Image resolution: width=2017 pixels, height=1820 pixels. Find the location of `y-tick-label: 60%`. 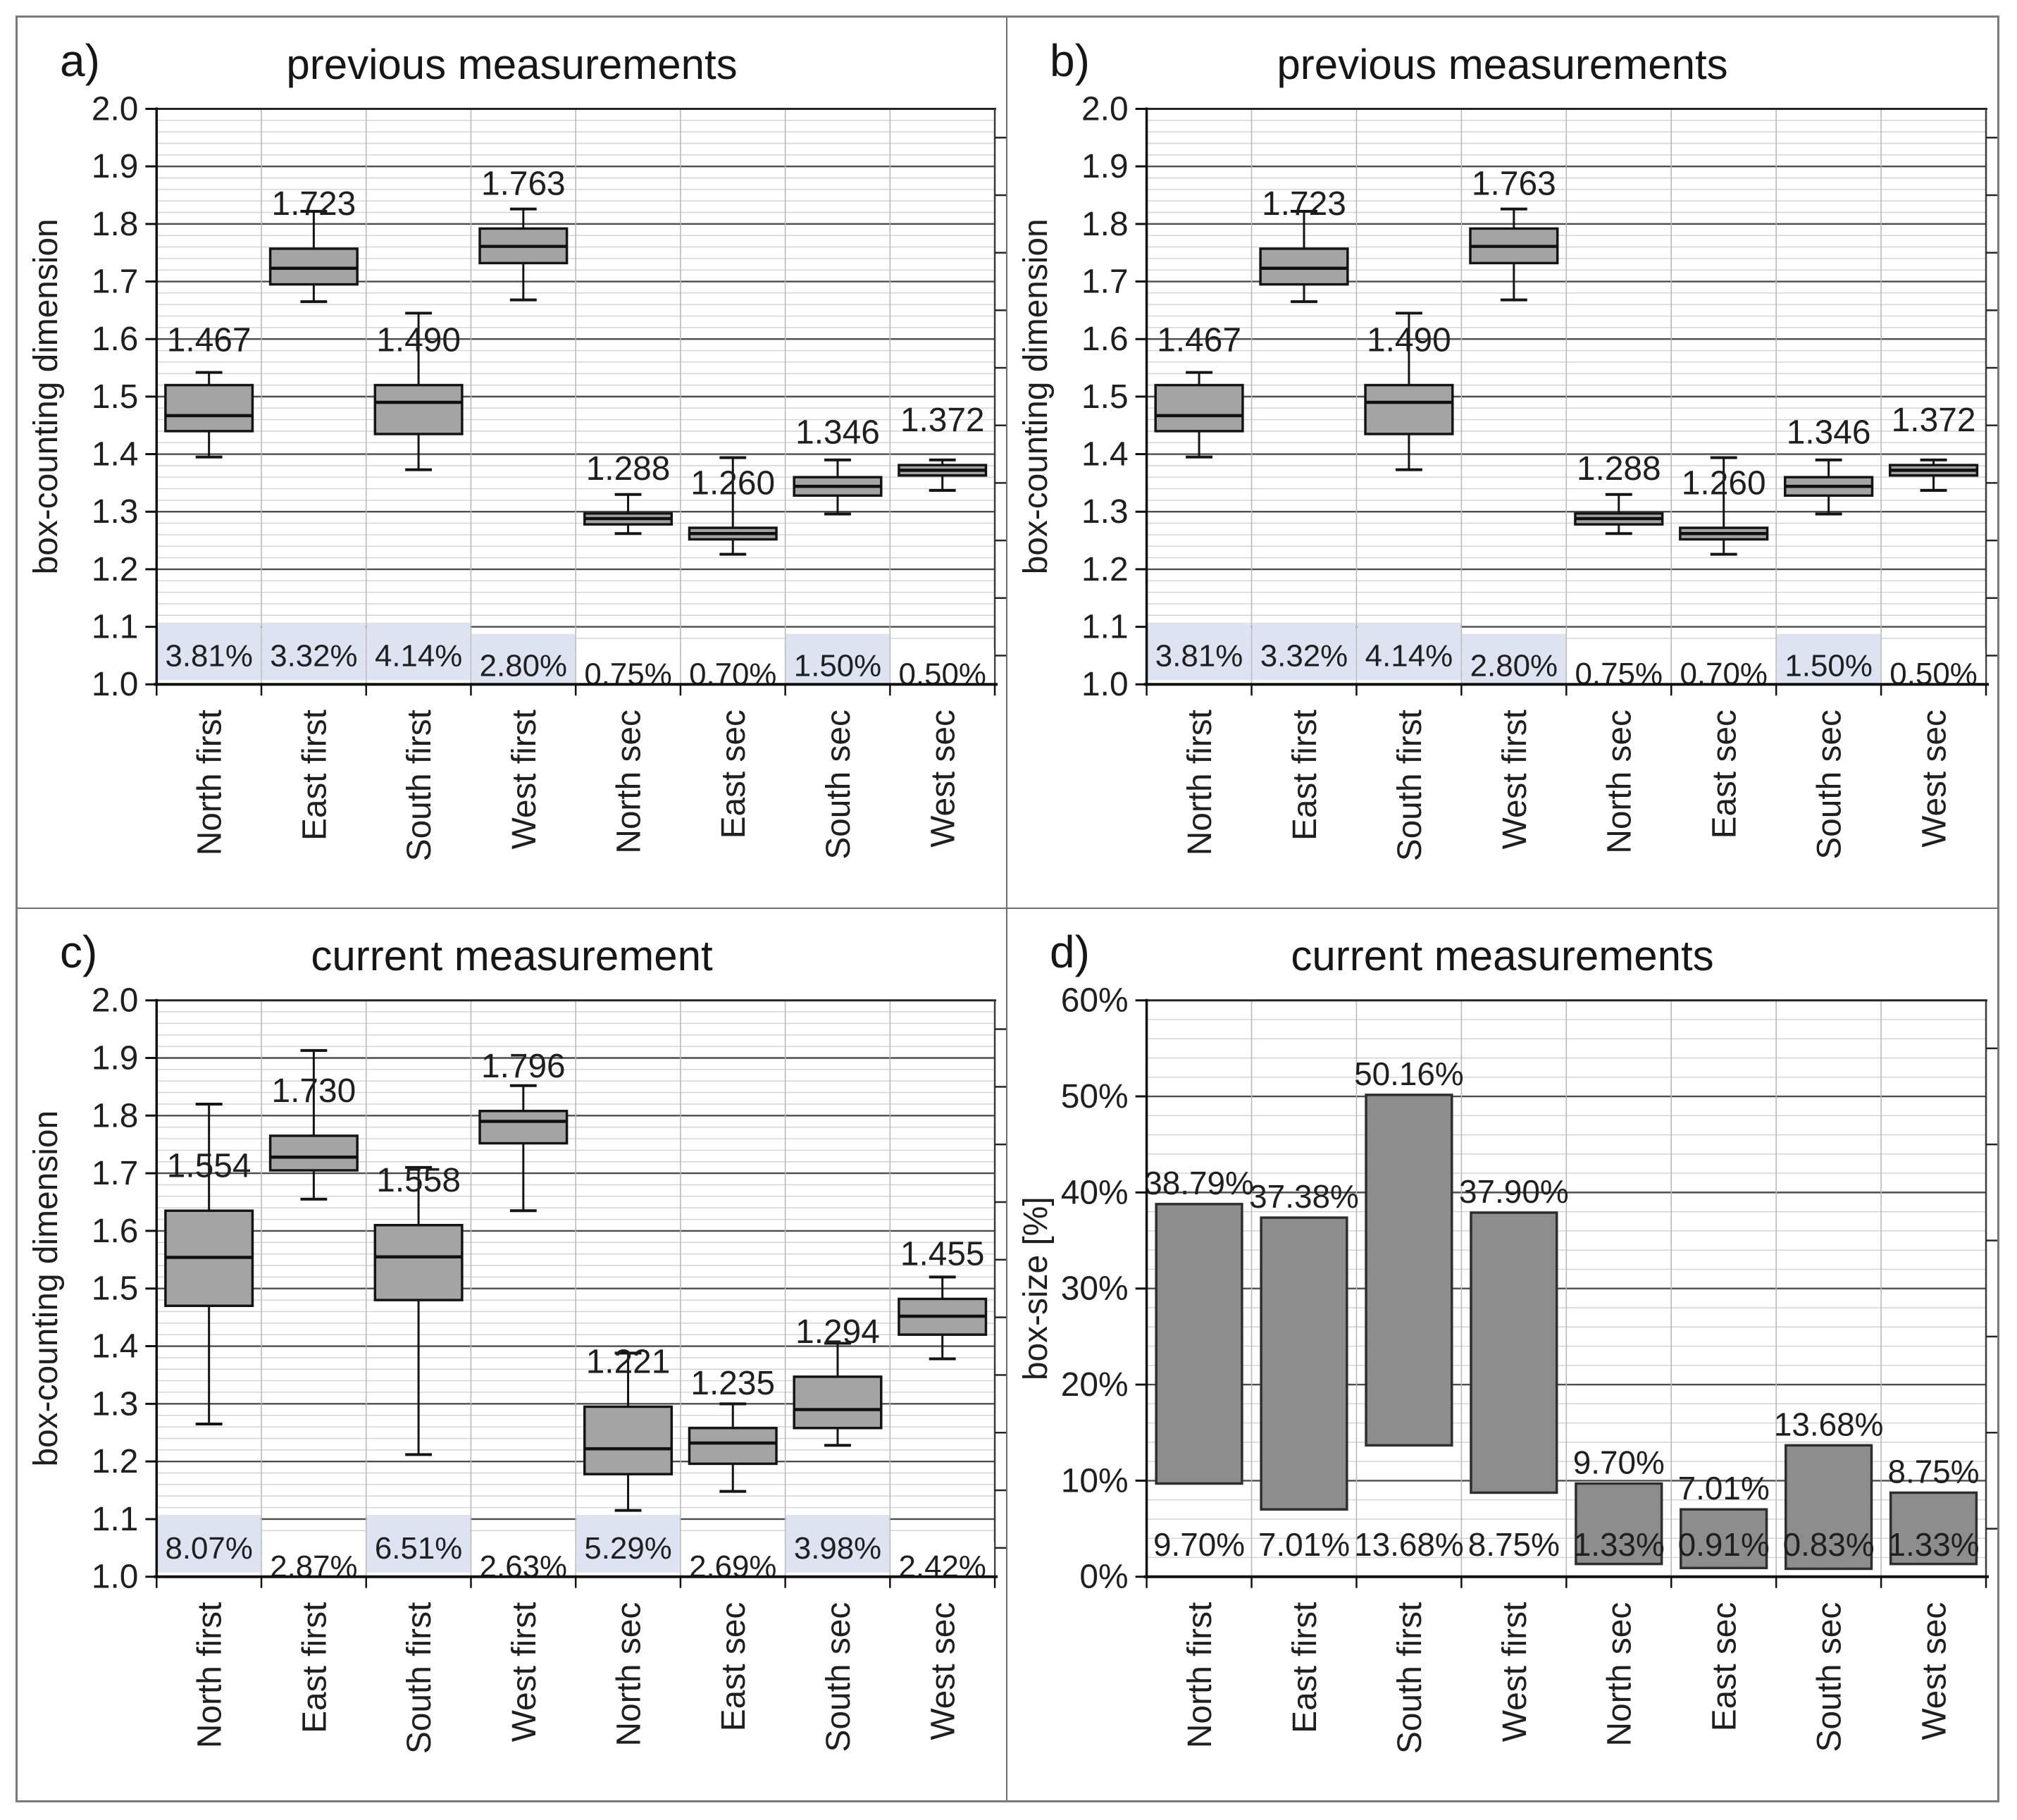

y-tick-label: 60% is located at coordinates (1095, 1001).